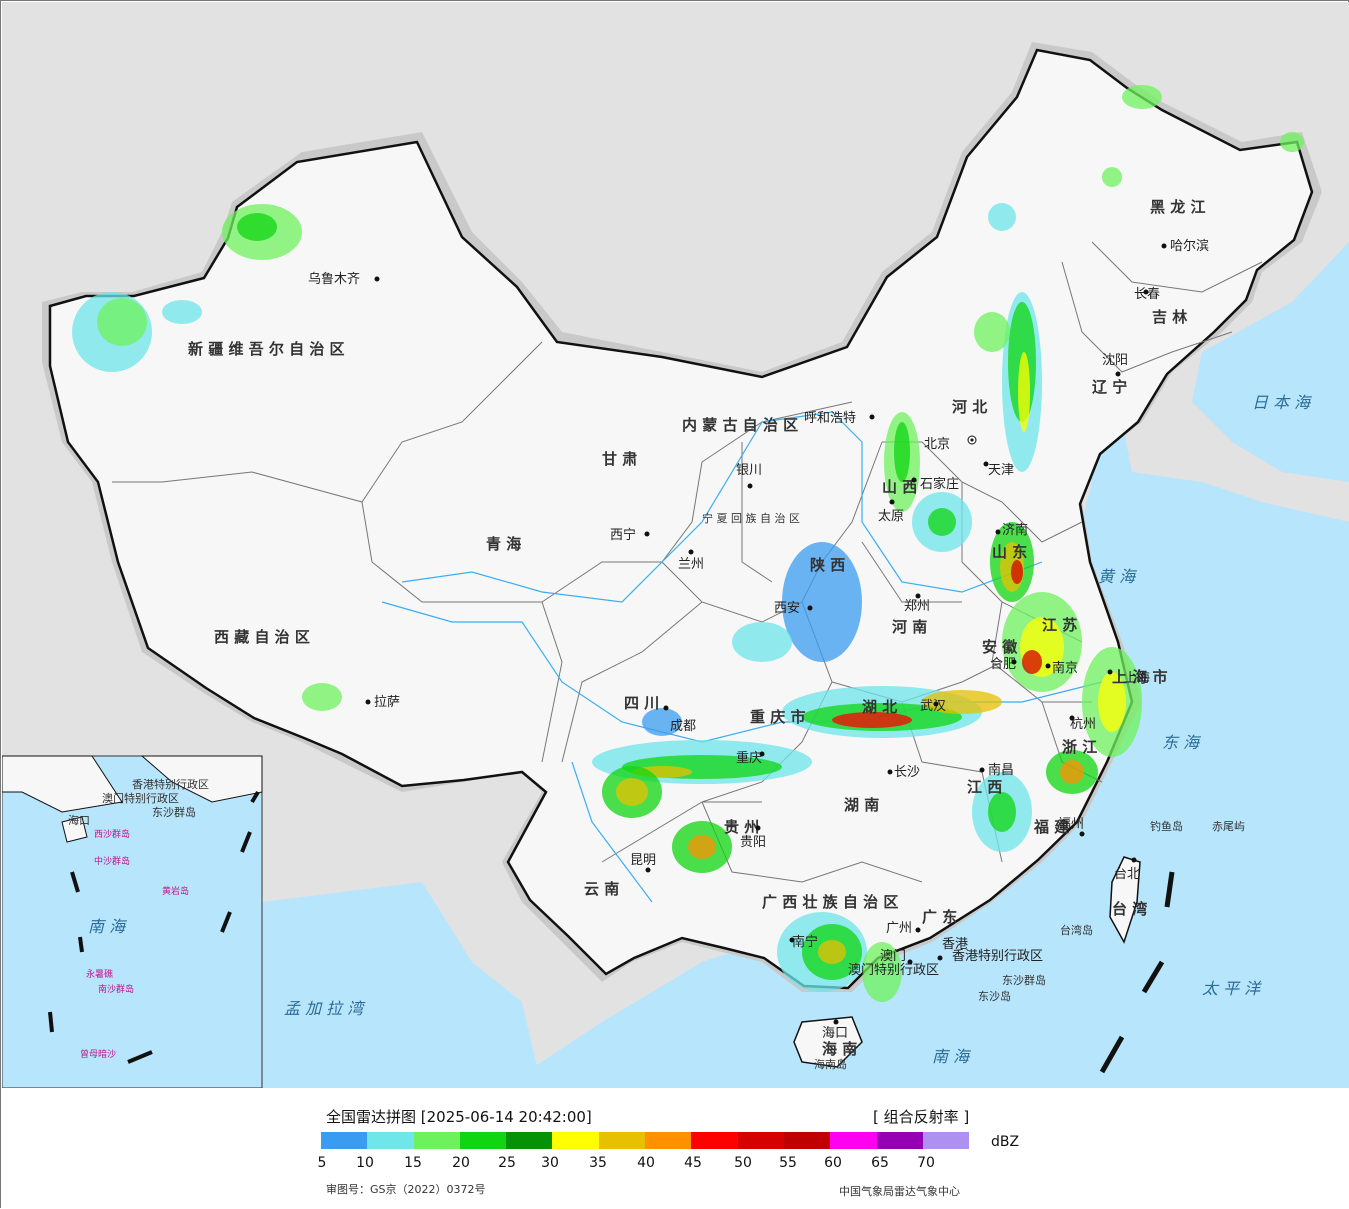  What do you see at coordinates (325, 1008) in the screenshot?
I see `sea-bengal: 孟 加 拉 湾` at bounding box center [325, 1008].